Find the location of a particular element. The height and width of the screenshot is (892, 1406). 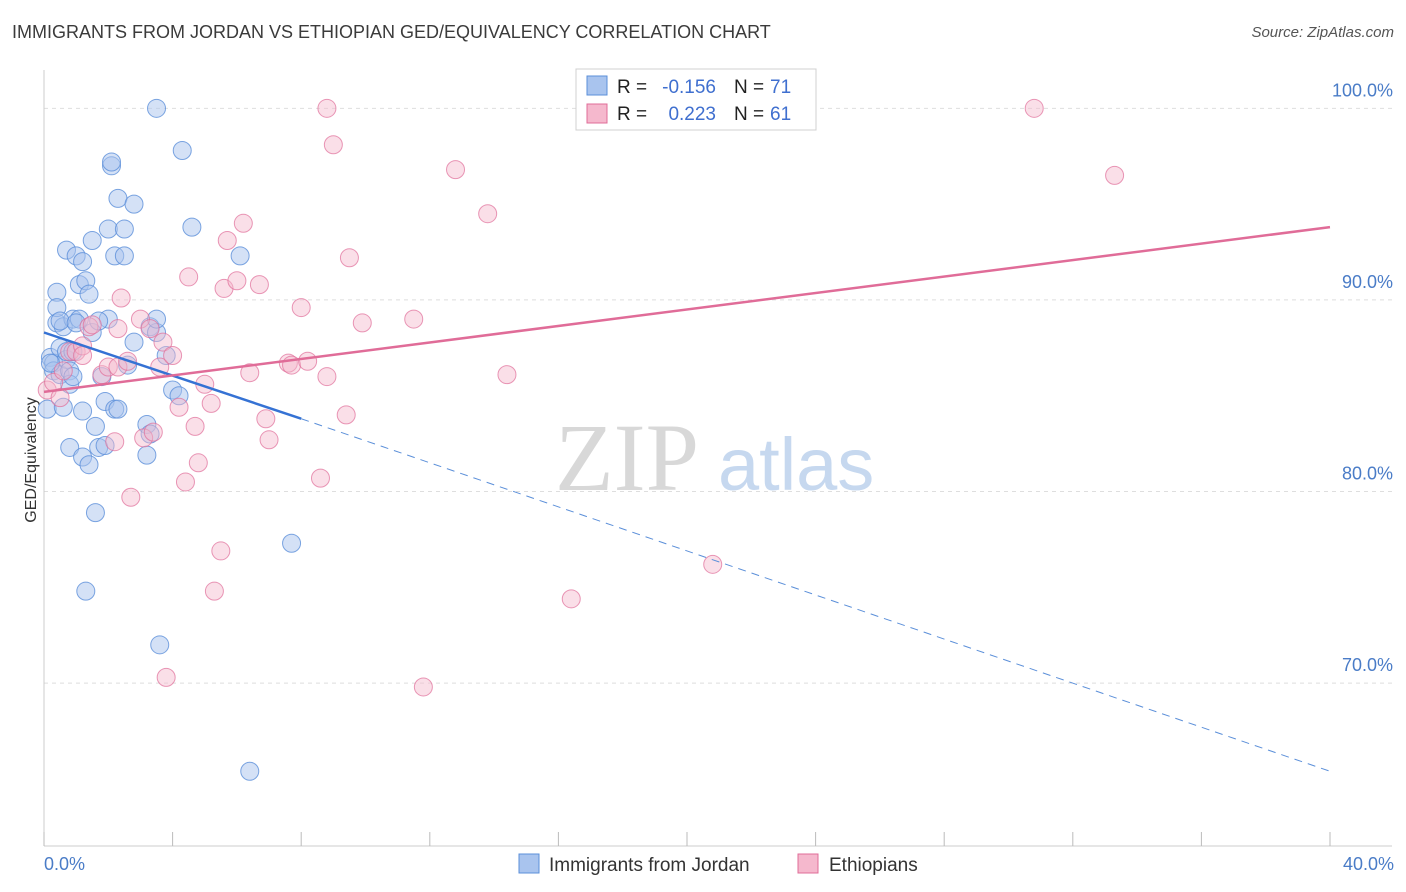

legend-r-label-jordan: R = is located at coordinates (632, 87).